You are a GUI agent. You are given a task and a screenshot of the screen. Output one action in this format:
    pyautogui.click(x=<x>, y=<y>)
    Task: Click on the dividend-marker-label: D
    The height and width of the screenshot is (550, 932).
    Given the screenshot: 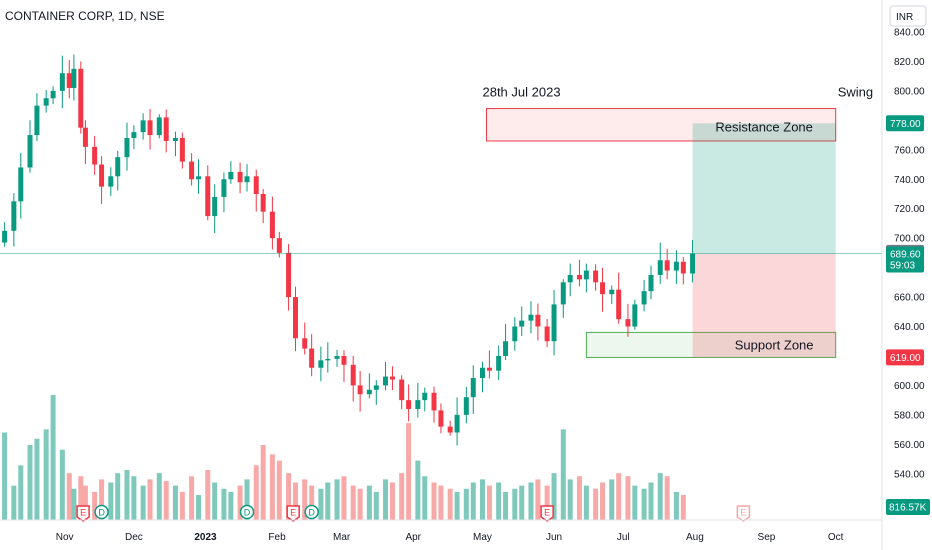 What is the action you would take?
    pyautogui.click(x=247, y=513)
    